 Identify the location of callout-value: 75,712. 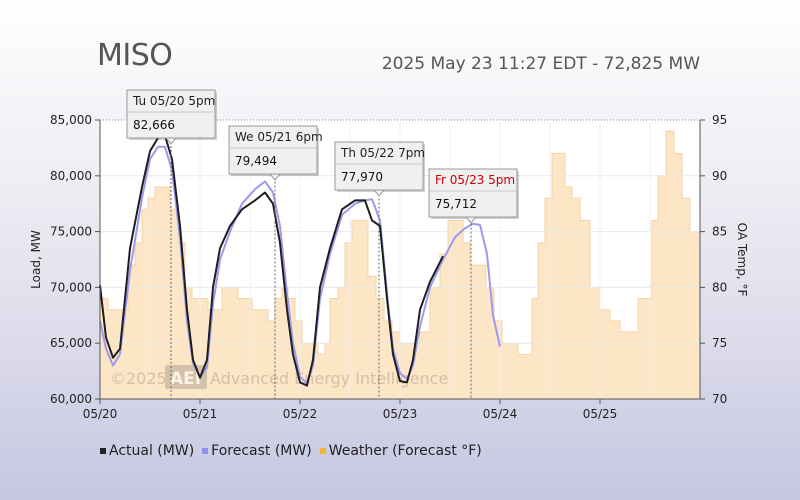
(456, 204).